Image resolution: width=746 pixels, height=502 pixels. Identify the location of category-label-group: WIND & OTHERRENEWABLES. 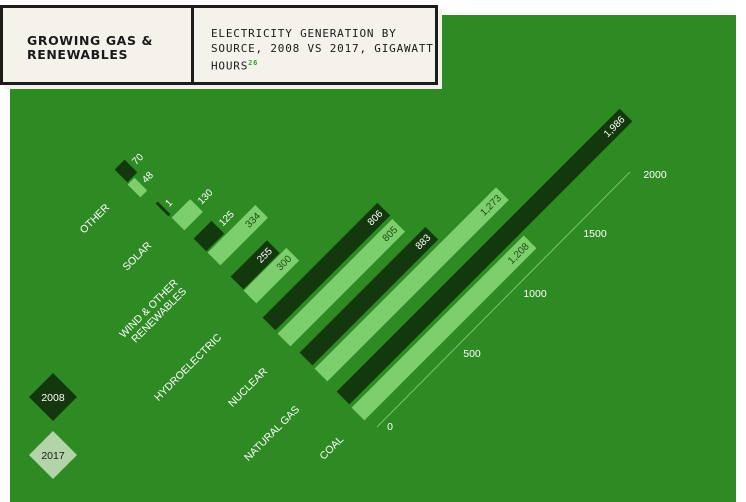
(153, 313).